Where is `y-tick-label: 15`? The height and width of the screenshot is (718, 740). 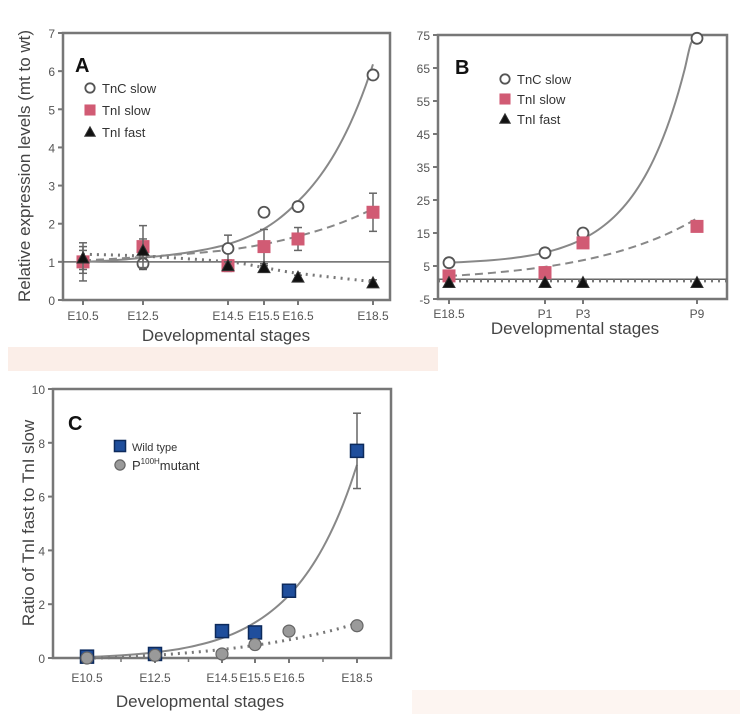 y-tick-label: 15 is located at coordinates (424, 234).